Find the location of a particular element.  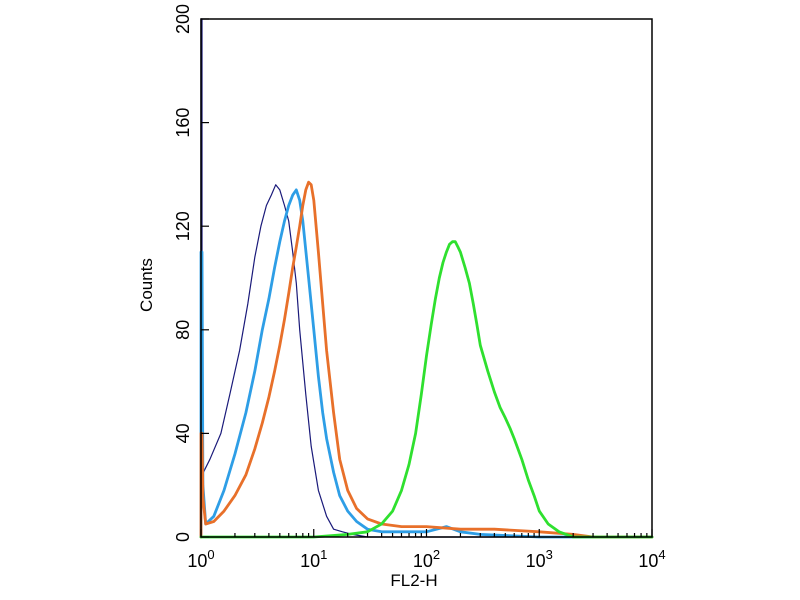

x-axis-label: FL2-H is located at coordinates (413, 580).